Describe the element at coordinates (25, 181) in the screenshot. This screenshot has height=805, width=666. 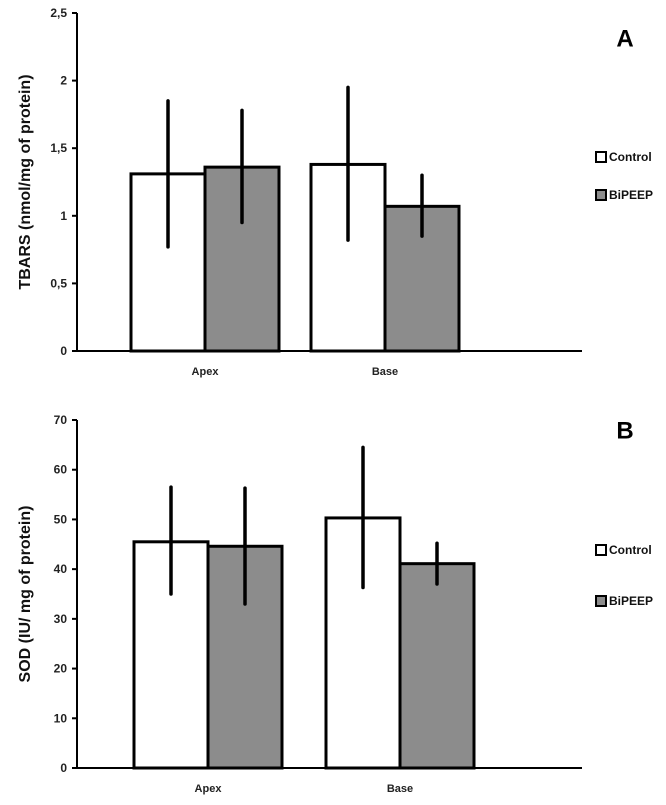
I see `y-axis-title: TBARS (nmol/mg of protein)` at that location.